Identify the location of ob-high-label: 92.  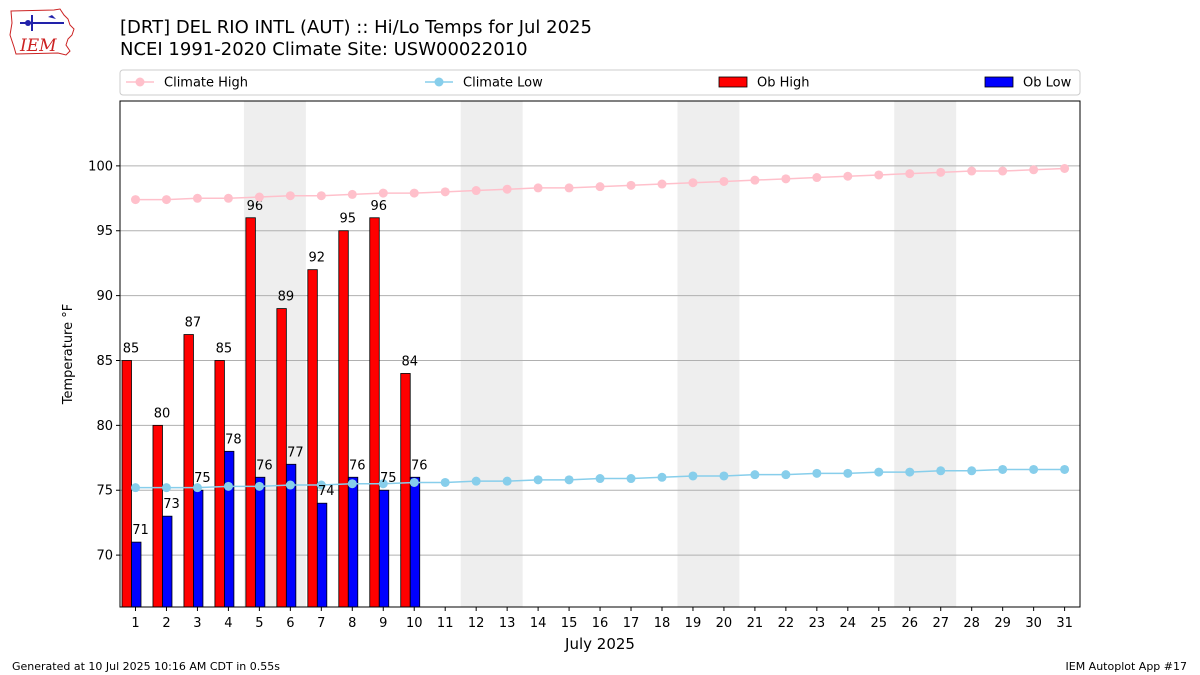
(317, 258).